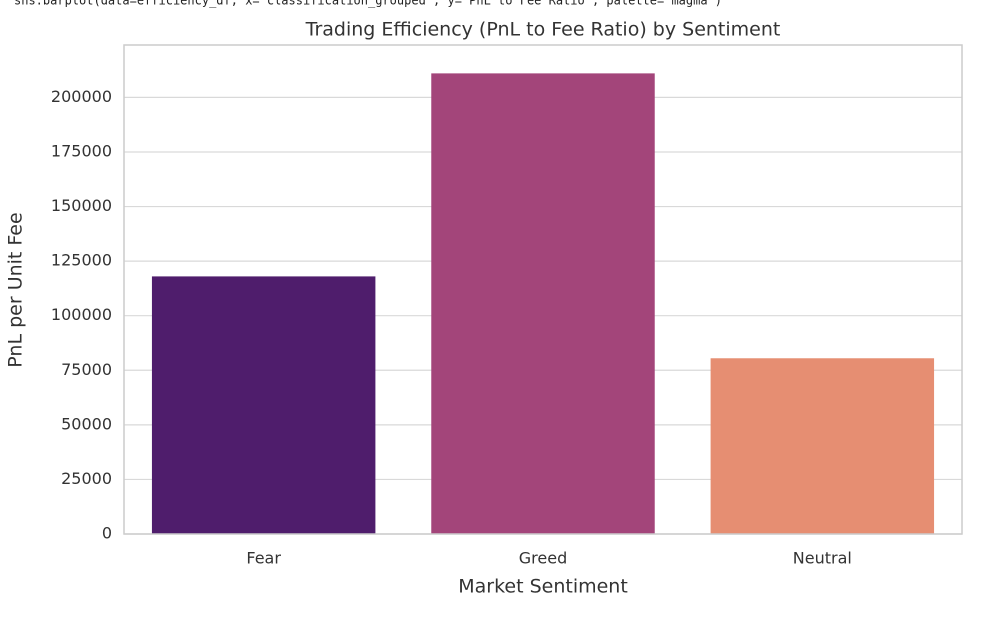  I want to click on y-tick-label: 150000, so click(81, 205).